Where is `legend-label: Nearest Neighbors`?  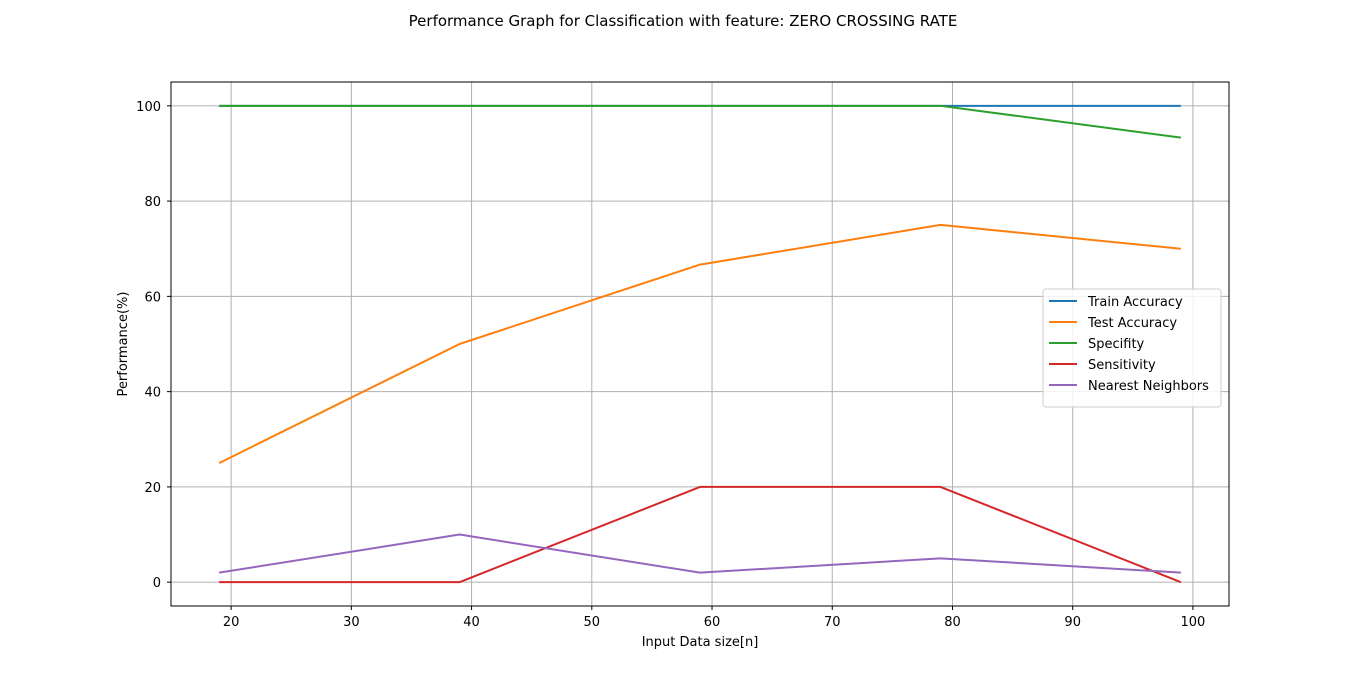 legend-label: Nearest Neighbors is located at coordinates (1148, 386).